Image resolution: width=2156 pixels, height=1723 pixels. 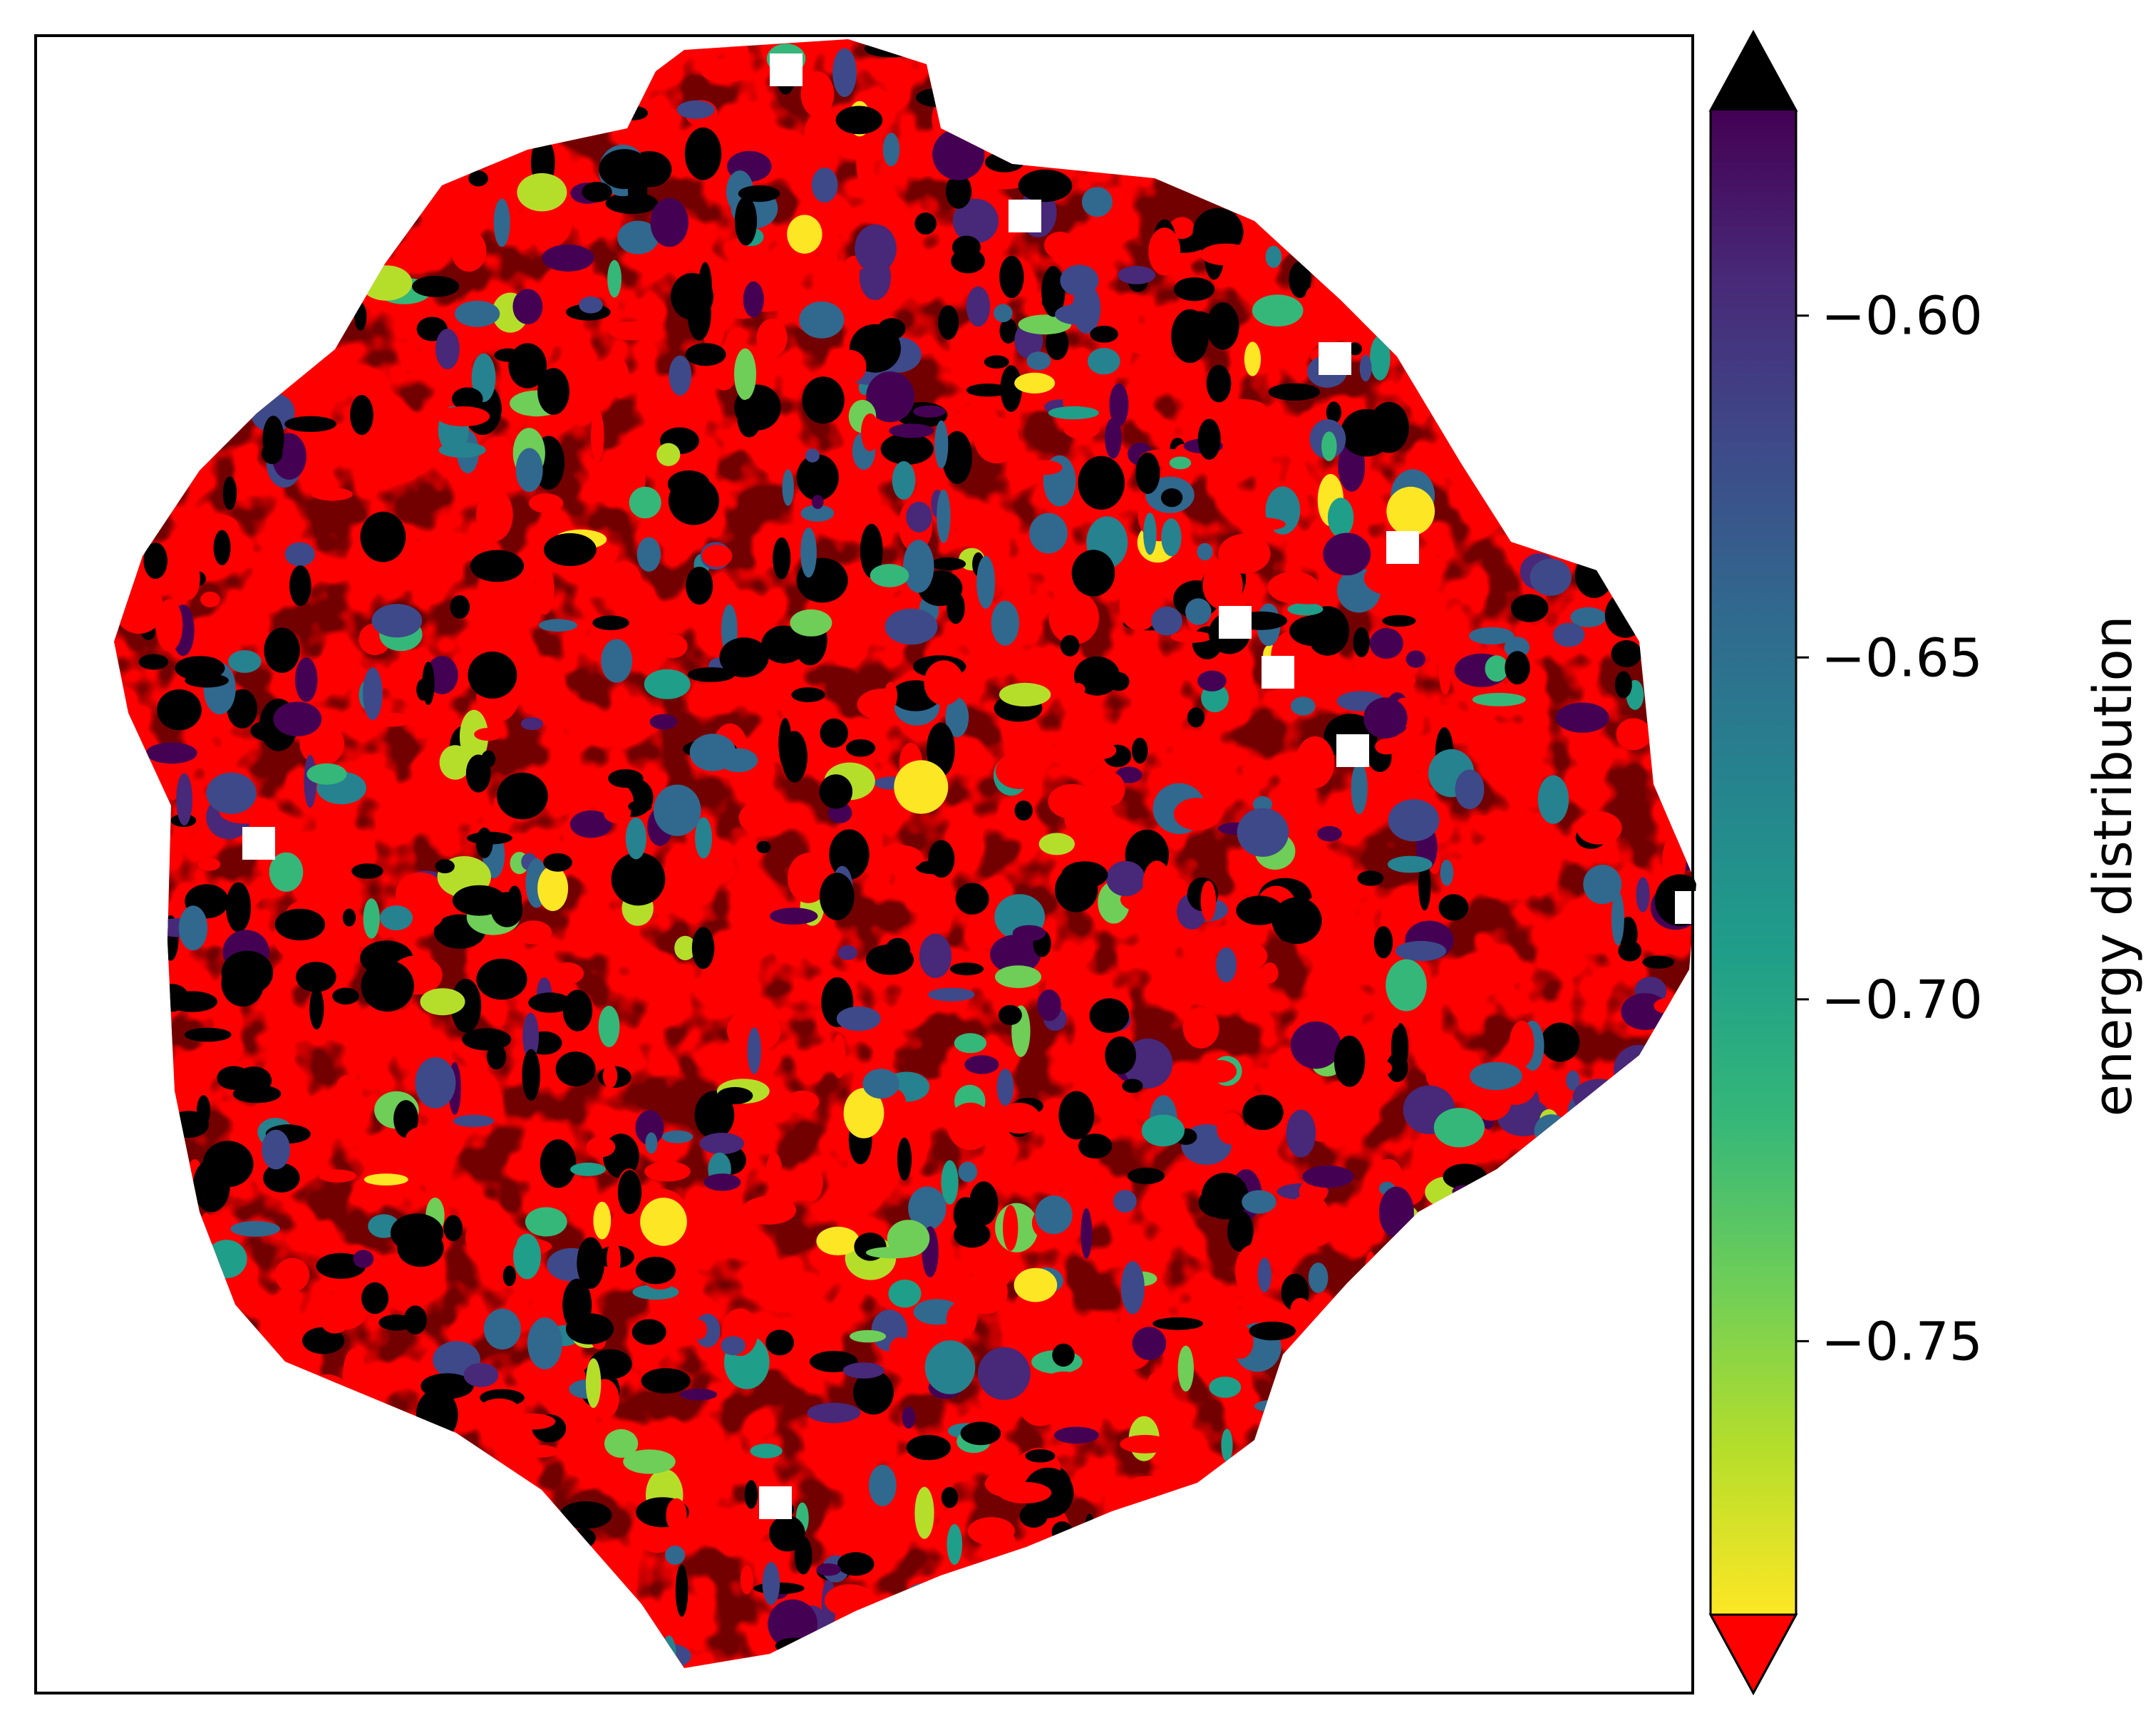 I want to click on colorbar-outline, so click(x=1753, y=862).